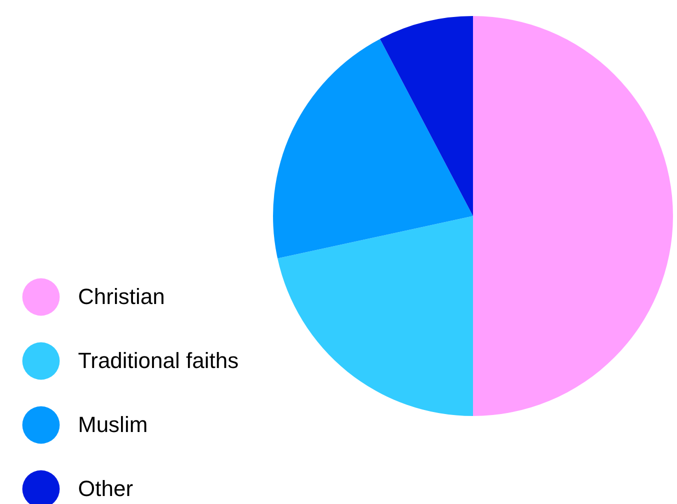 The width and height of the screenshot is (677, 504). What do you see at coordinates (106, 488) in the screenshot?
I see `legend-label: Other` at bounding box center [106, 488].